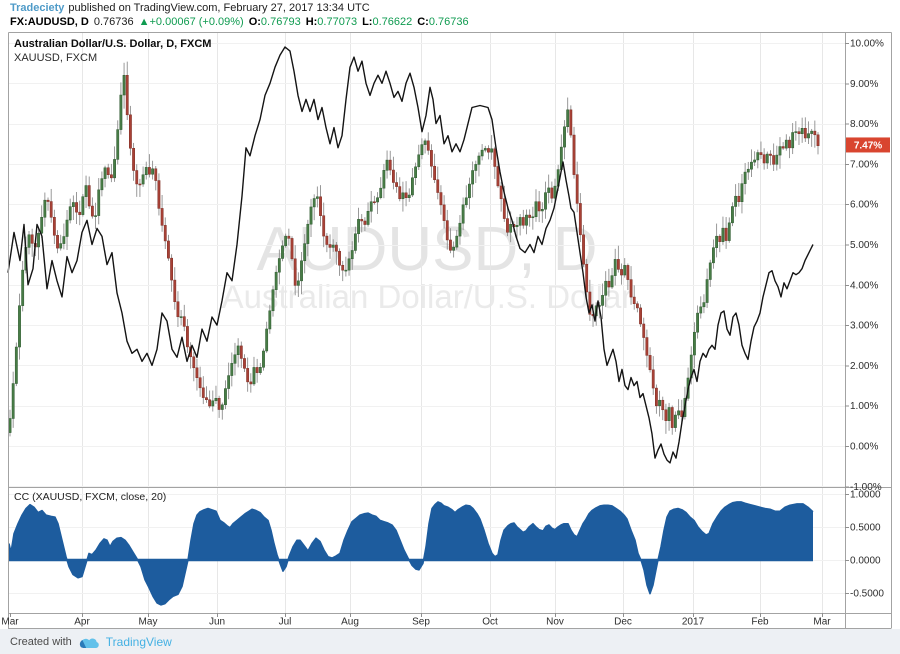 This screenshot has height=654, width=900. What do you see at coordinates (864, 447) in the screenshot?
I see `y-axis-tick-label: 0.00%` at bounding box center [864, 447].